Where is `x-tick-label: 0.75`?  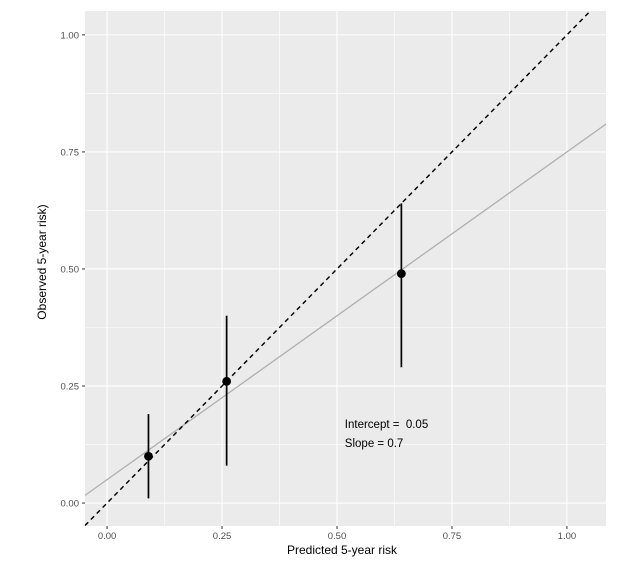
x-tick-label: 0.75 is located at coordinates (452, 536).